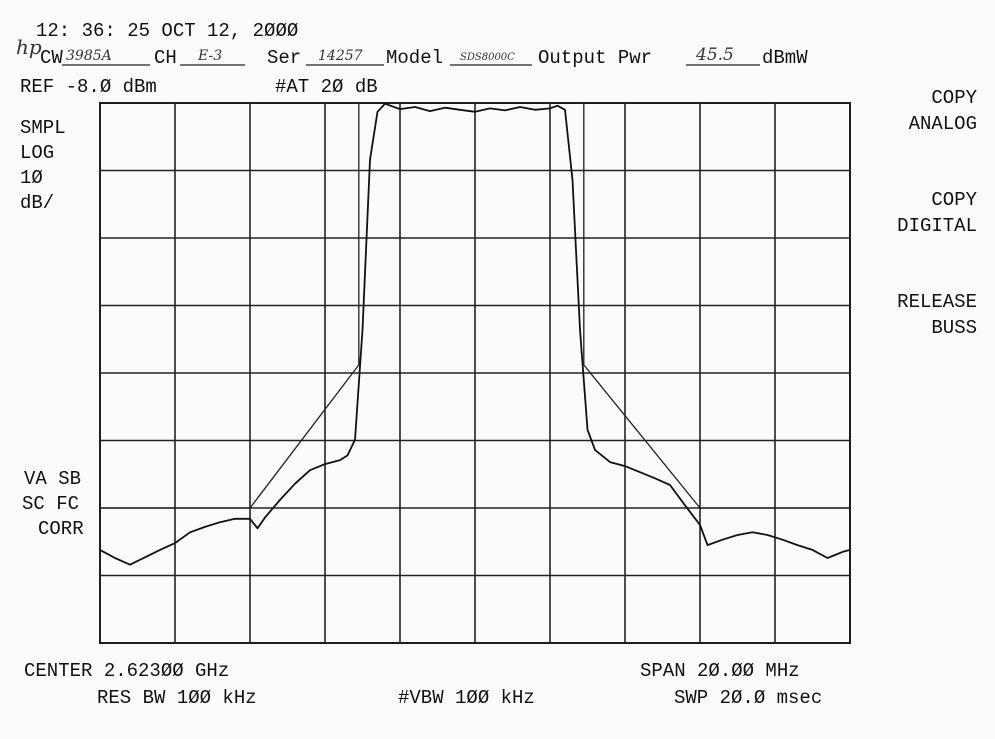  I want to click on ch-label: CH, so click(165, 58).